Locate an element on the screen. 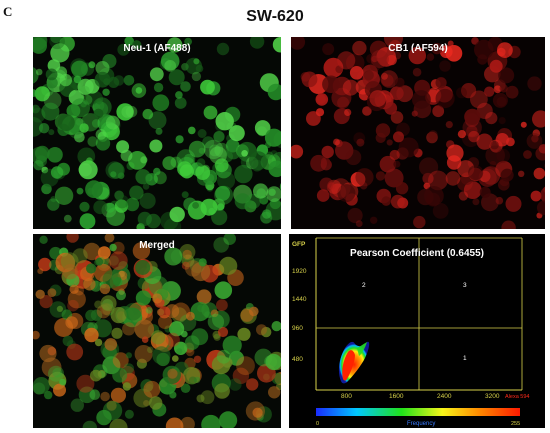 The height and width of the screenshot is (433, 550). y-axis-label: GFP is located at coordinates (299, 244).